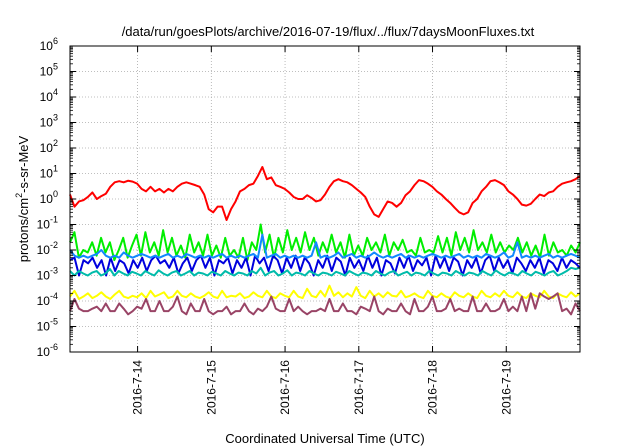 Image resolution: width=640 pixels, height=448 pixels. What do you see at coordinates (138, 387) in the screenshot?
I see `x-tick-label: 2016-7-14` at bounding box center [138, 387].